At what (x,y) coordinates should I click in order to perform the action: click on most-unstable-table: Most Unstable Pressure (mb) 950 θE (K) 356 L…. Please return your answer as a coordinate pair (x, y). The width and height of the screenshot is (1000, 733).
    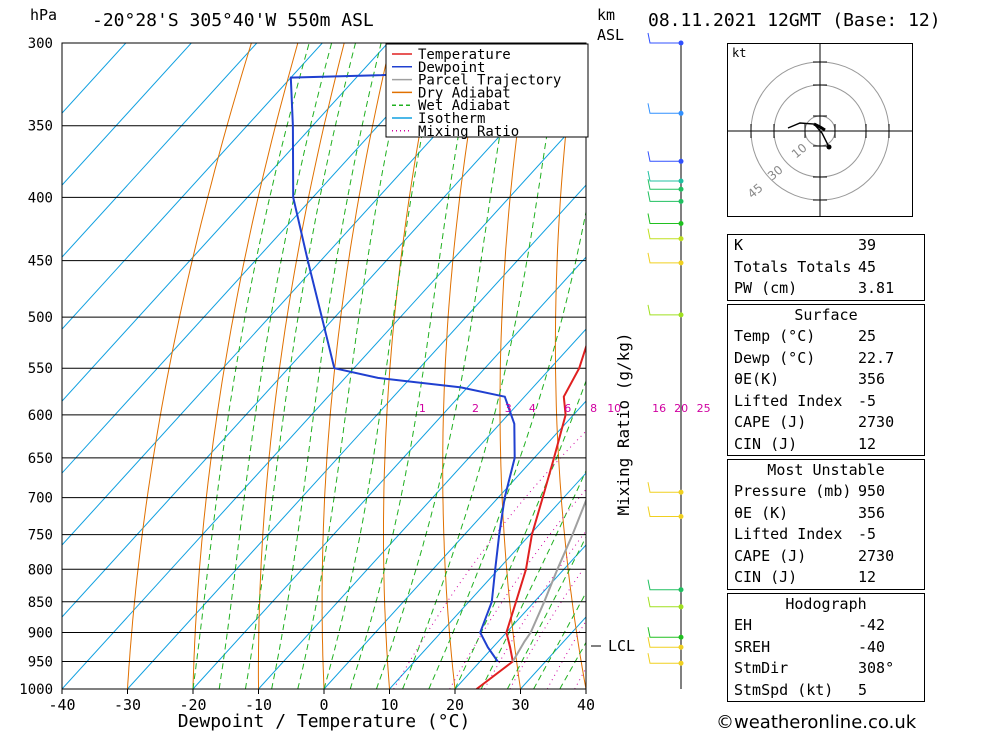
    Looking at the image, I should click on (826, 524).